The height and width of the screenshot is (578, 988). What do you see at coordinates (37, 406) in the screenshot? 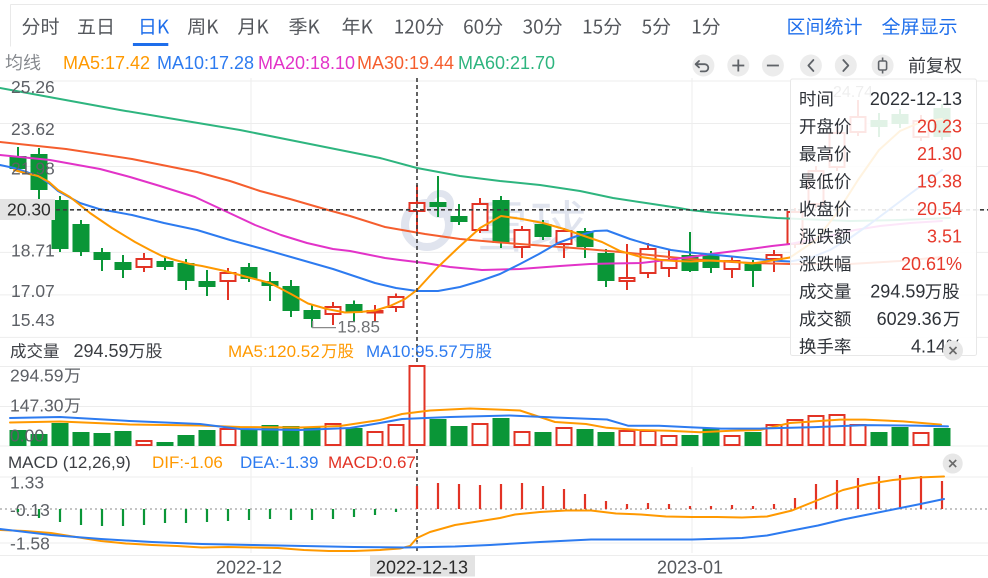
I see `svg-text: 147.30` at bounding box center [37, 406].